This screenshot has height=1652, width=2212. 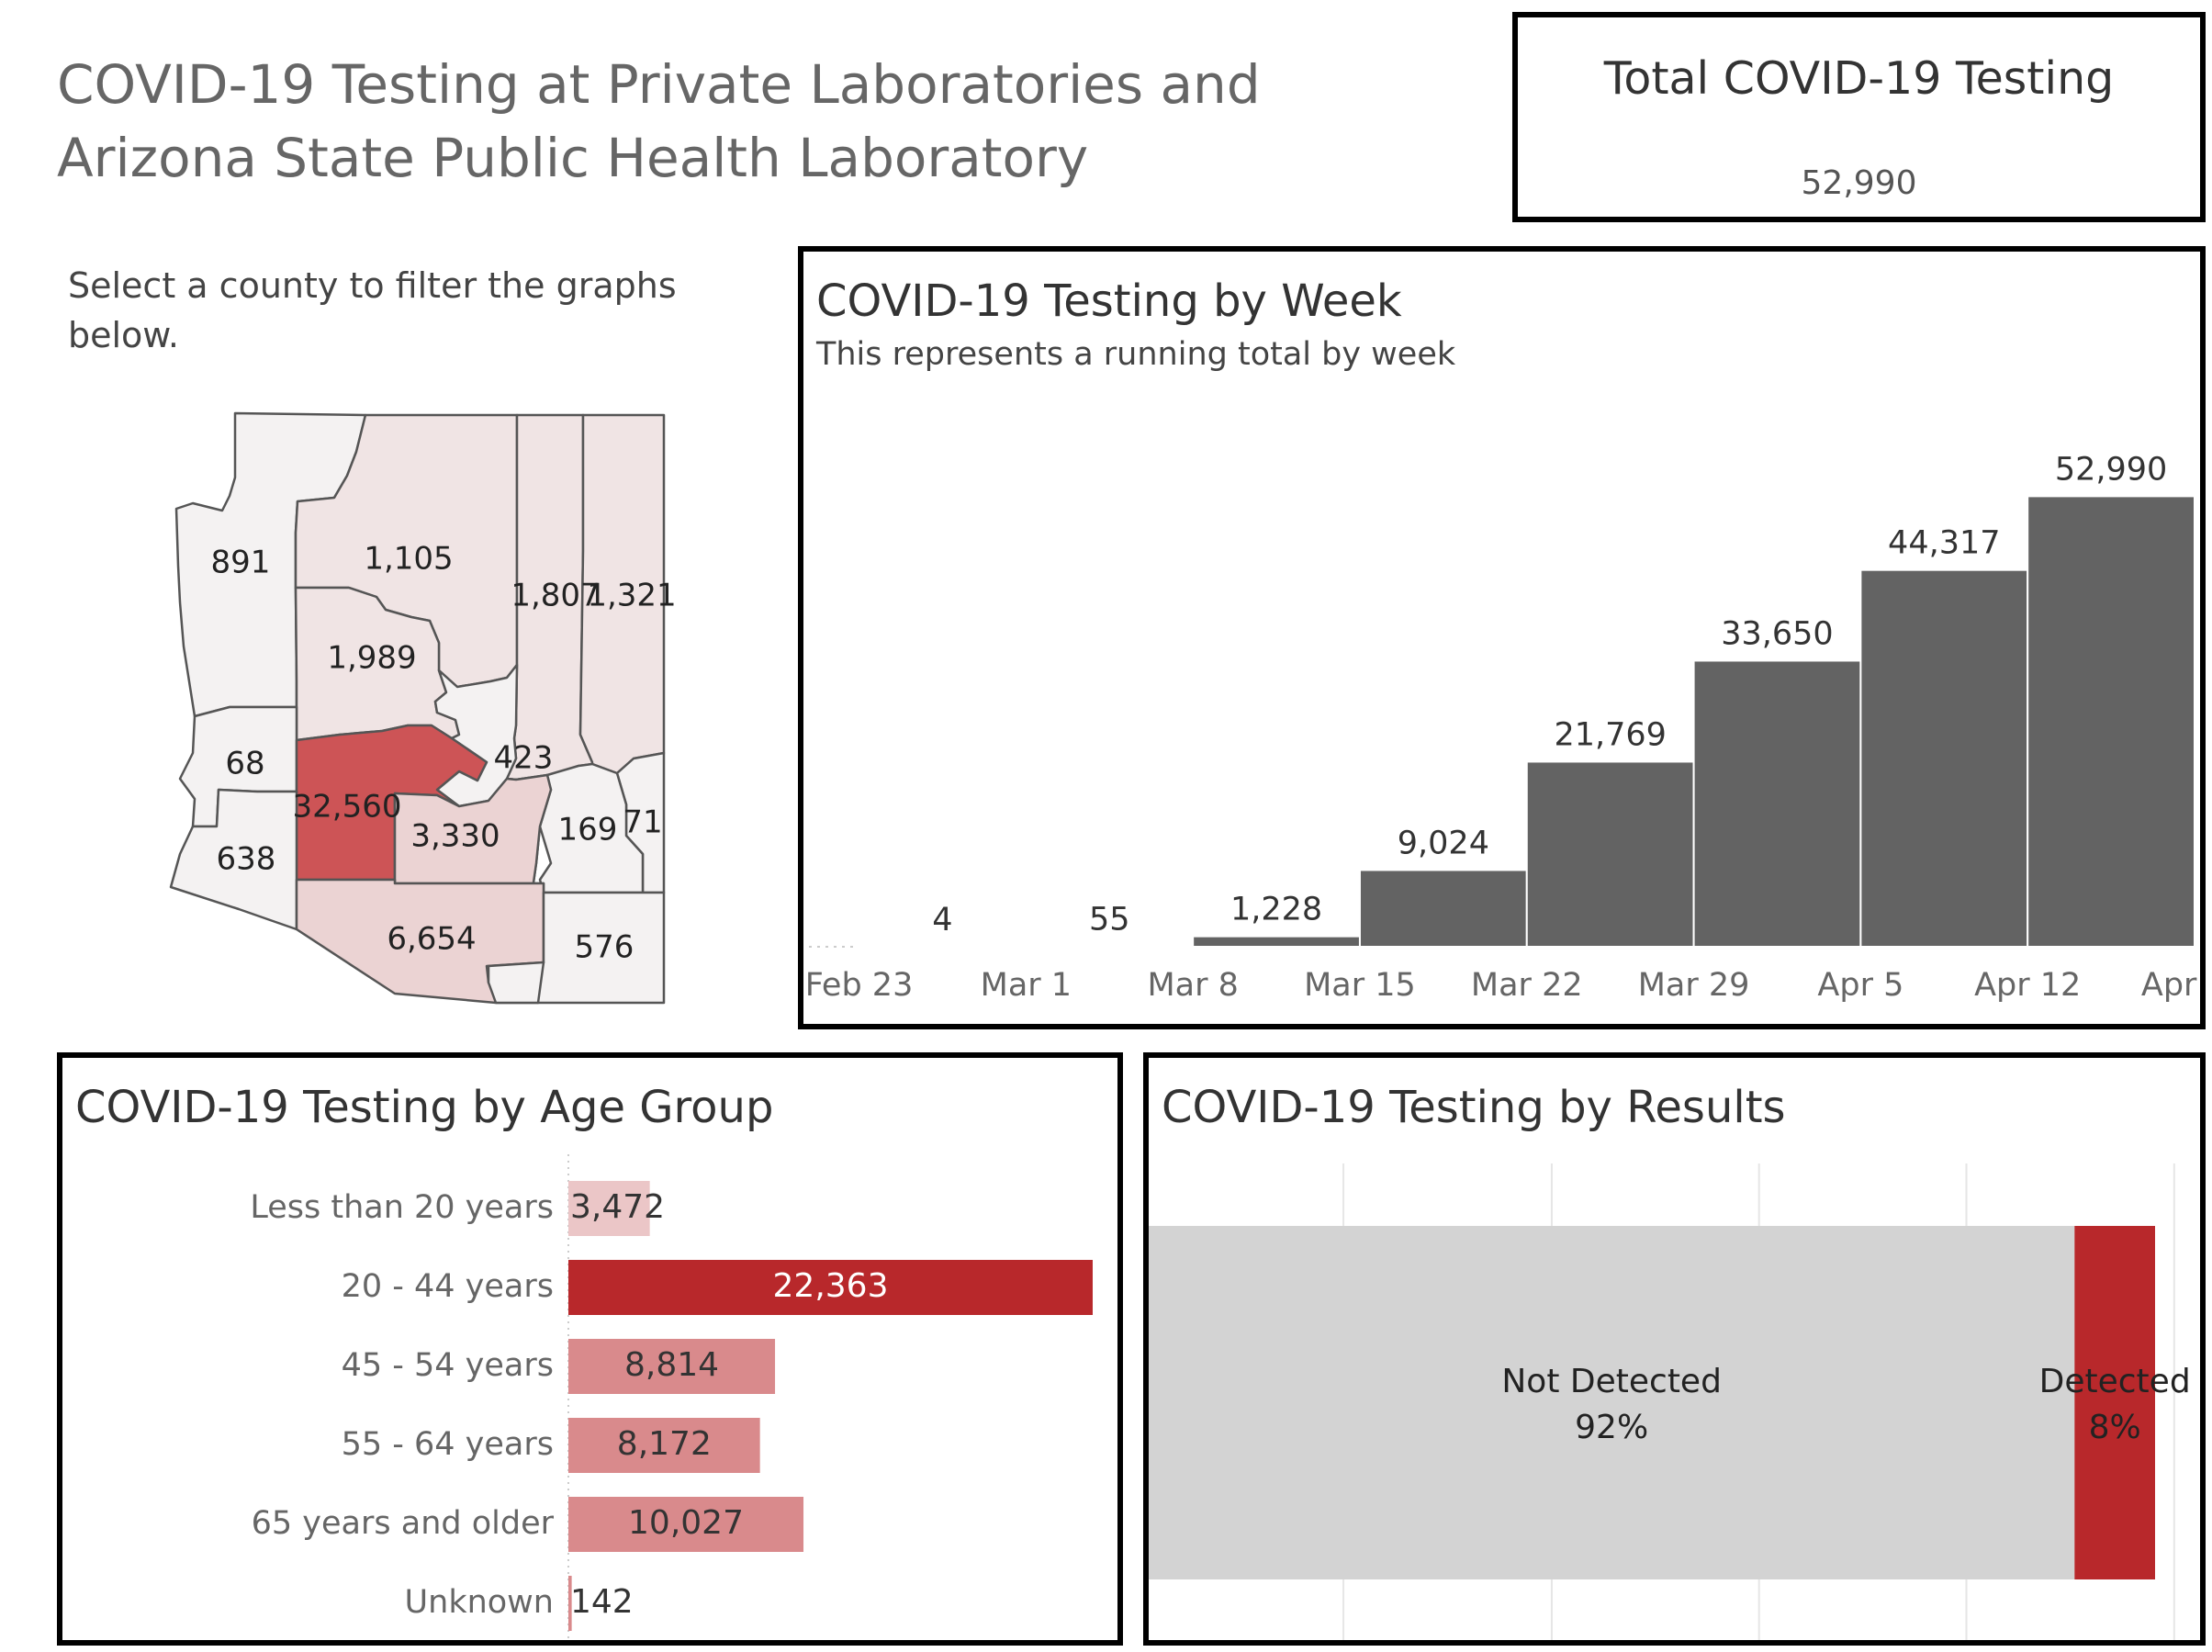 What do you see at coordinates (424, 1107) in the screenshot?
I see `age-chart-title: COVID-19 Testing by Age Group` at bounding box center [424, 1107].